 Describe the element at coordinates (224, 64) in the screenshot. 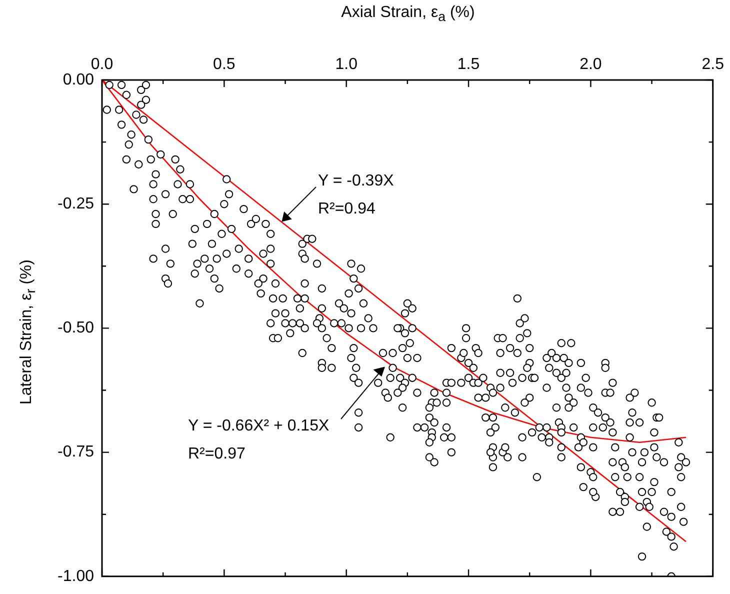

I see `x-tick-label: 0.5` at that location.